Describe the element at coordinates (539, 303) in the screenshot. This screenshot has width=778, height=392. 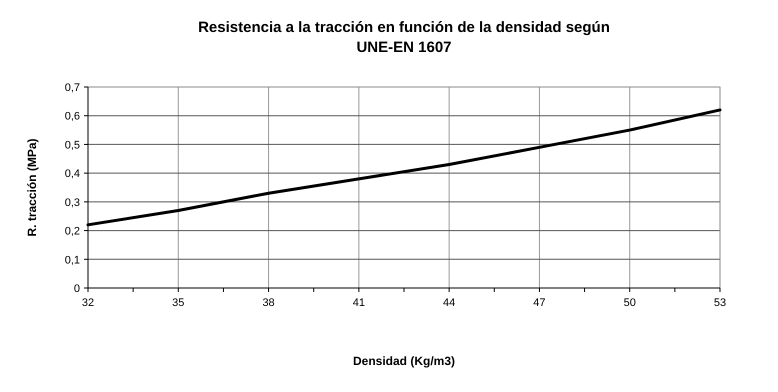
I see `x-tick-label: 47` at that location.